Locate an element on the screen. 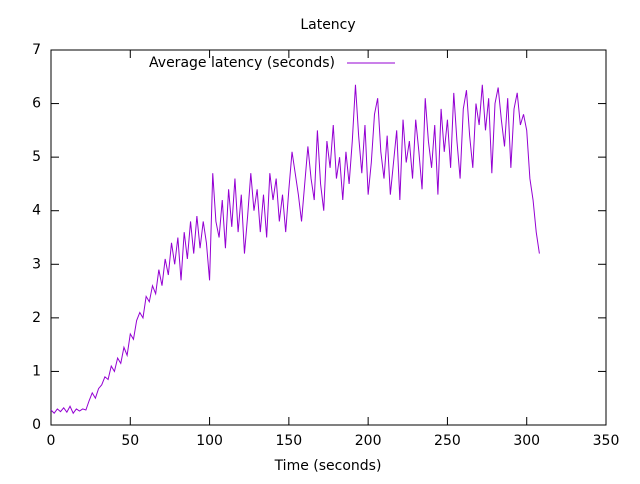  x-tick-label: 200 is located at coordinates (368, 441).